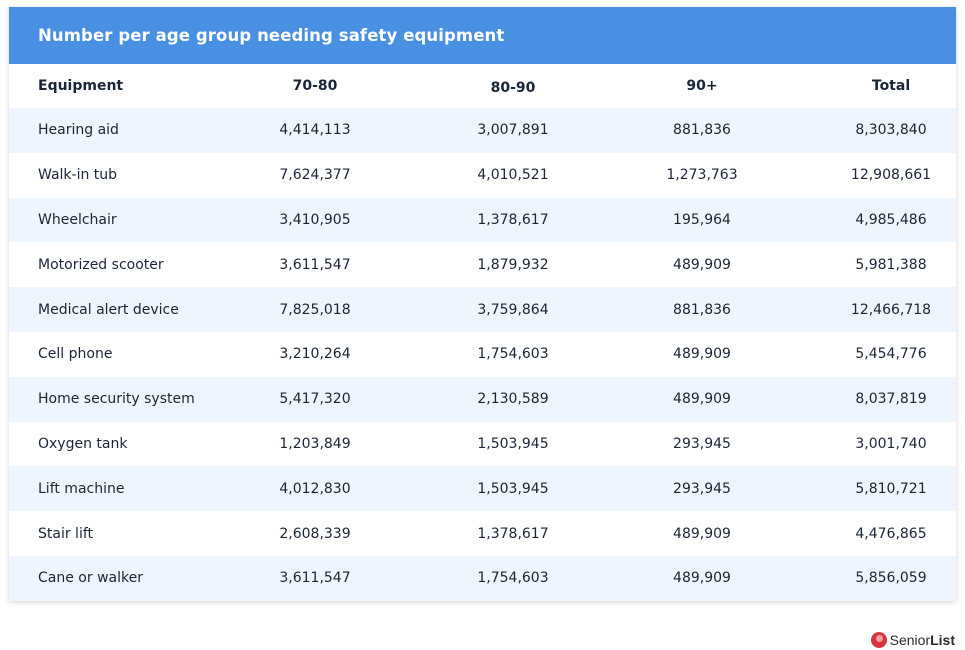  What do you see at coordinates (315, 175) in the screenshot?
I see `table-cell-70-80: 7,624,377` at bounding box center [315, 175].